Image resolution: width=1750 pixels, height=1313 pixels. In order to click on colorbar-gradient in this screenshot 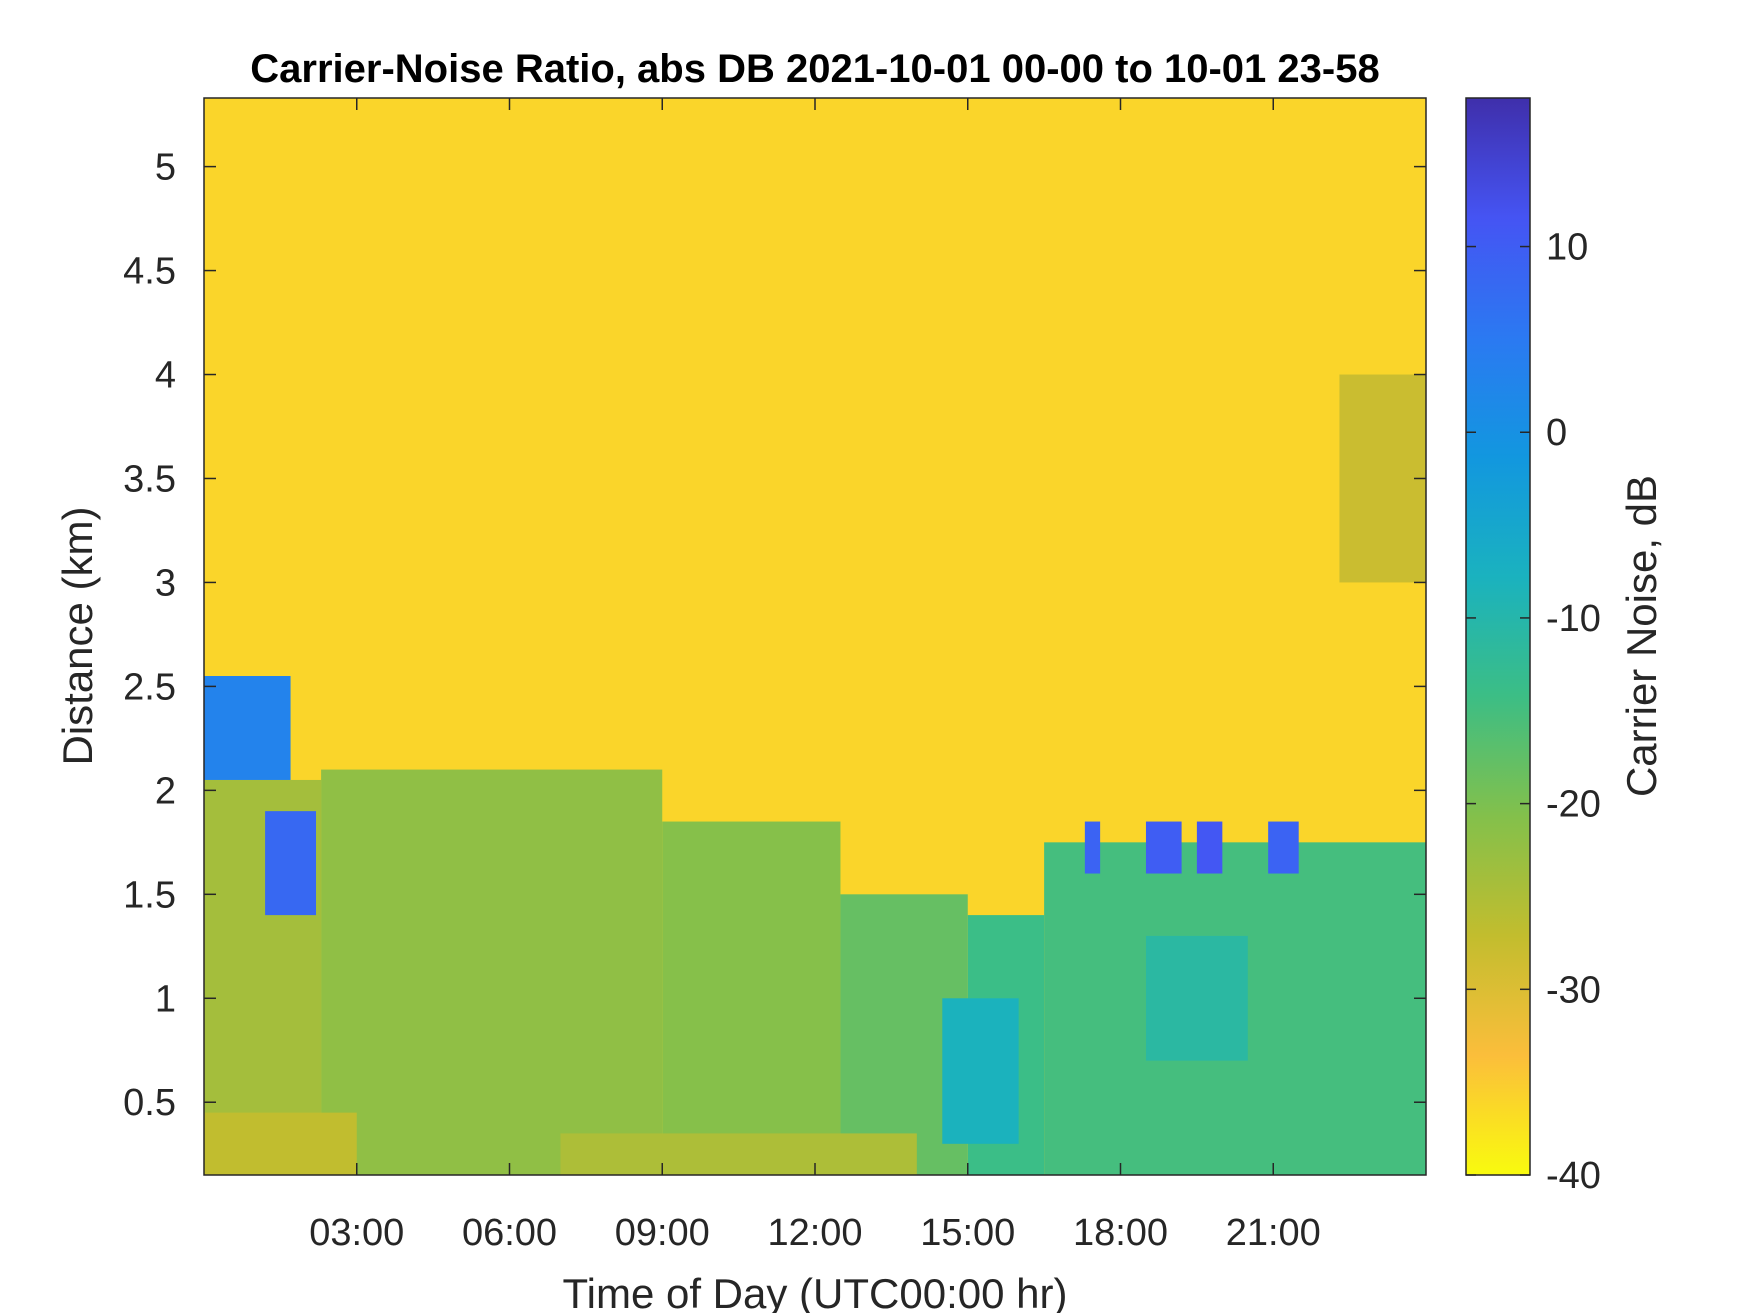, I will do `click(1498, 636)`.